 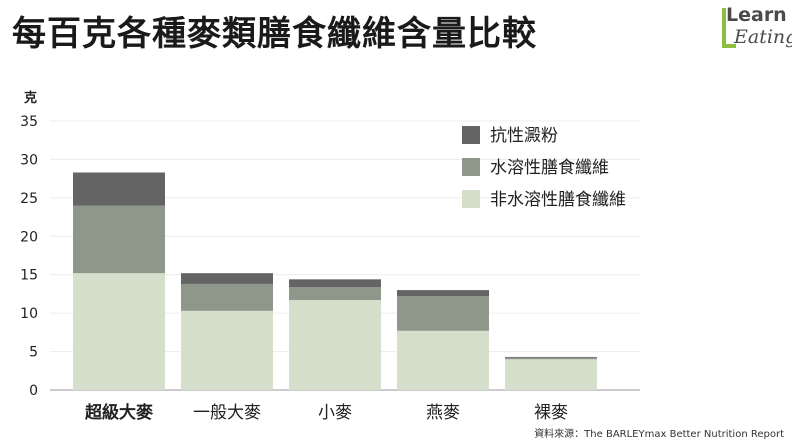 What do you see at coordinates (443, 413) in the screenshot?
I see `x-tick-label: 燕麥` at bounding box center [443, 413].